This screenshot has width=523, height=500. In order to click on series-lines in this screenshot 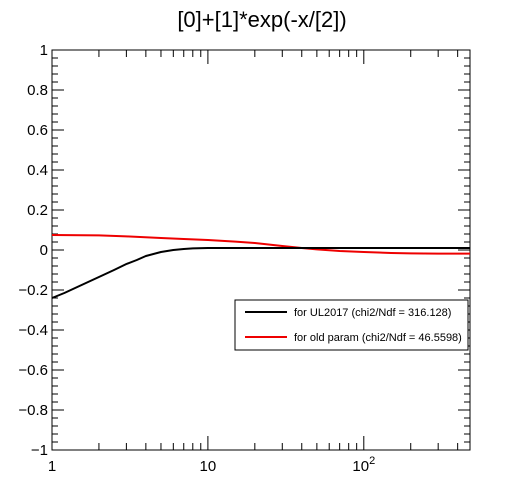, I will do `click(260, 266)`.